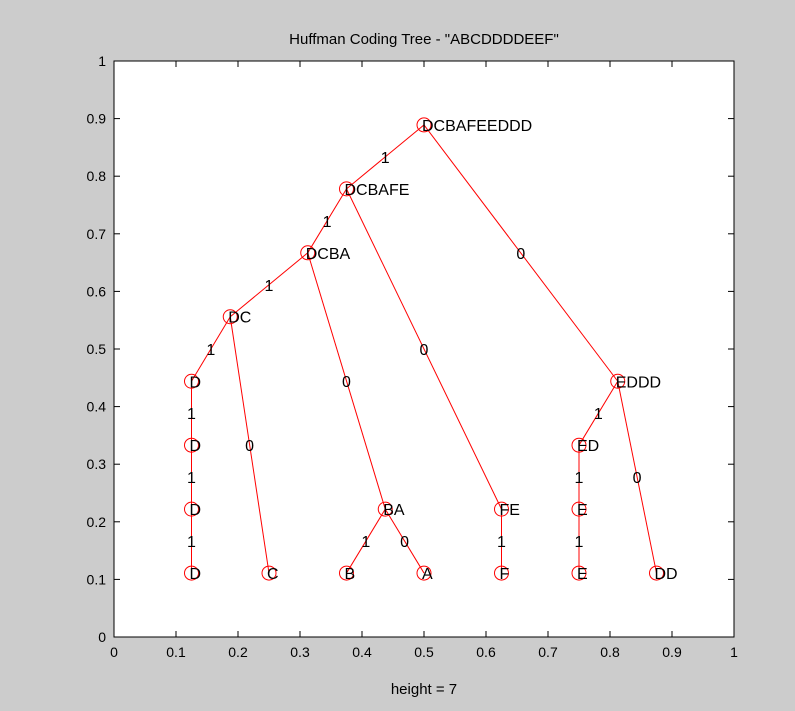 The width and height of the screenshot is (795, 711). What do you see at coordinates (97, 407) in the screenshot?
I see `y-tick-label: 0.4` at bounding box center [97, 407].